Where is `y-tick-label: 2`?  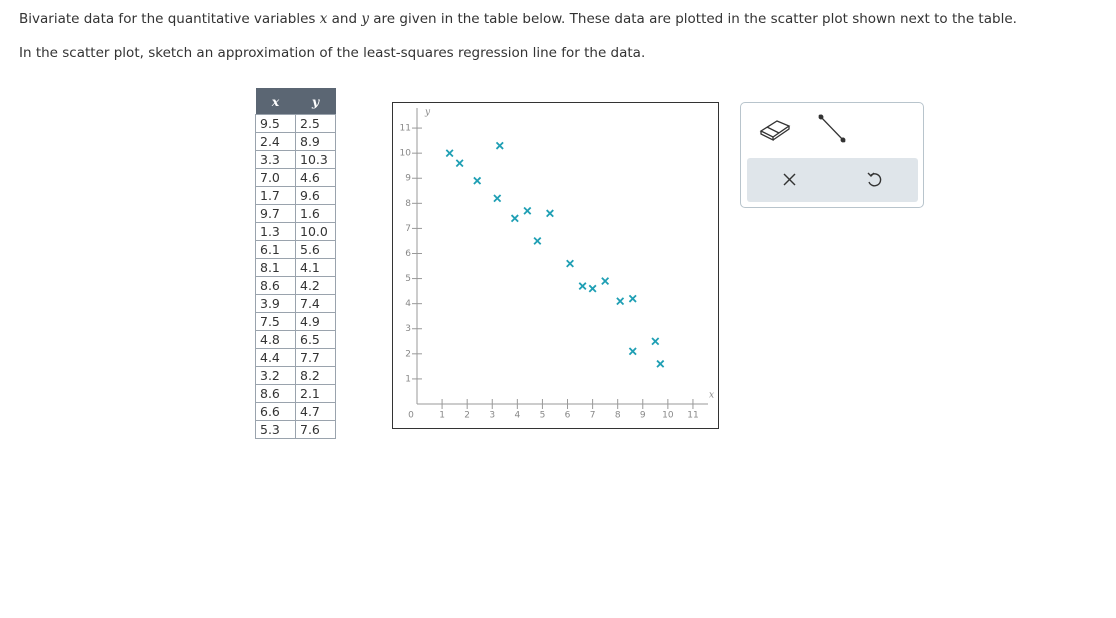
y-tick-label: 2 is located at coordinates (408, 354).